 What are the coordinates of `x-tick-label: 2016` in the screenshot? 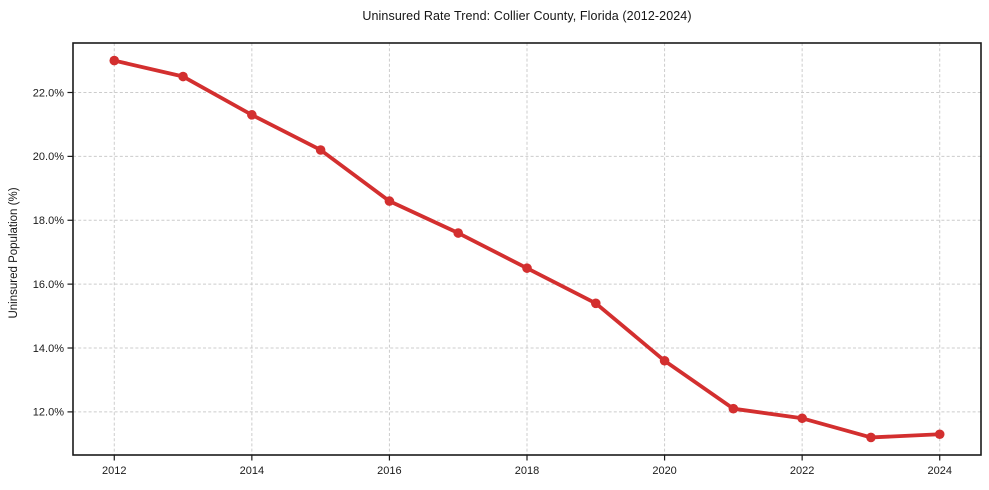 It's located at (389, 471).